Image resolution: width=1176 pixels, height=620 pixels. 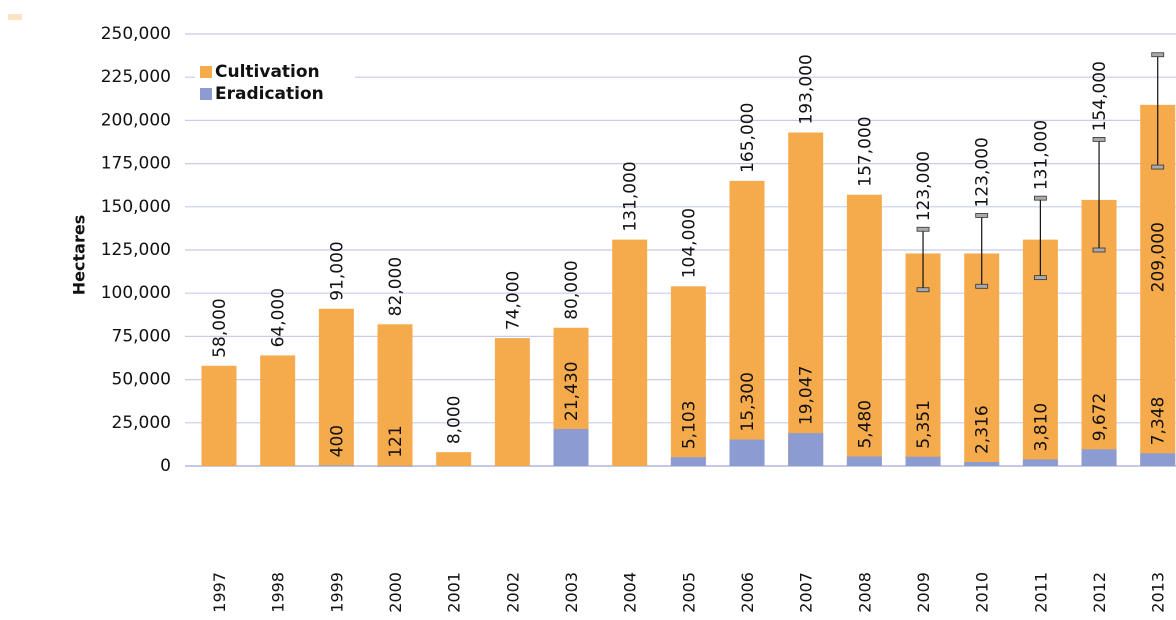 I want to click on x-tick-label: 2010, so click(x=982, y=592).